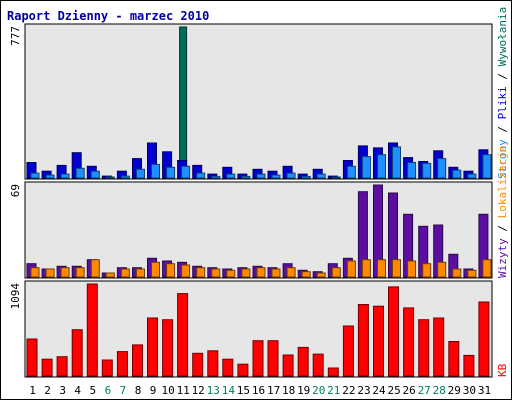 This screenshot has height=401, width=512. I want to click on x-tick-label-29: 29, so click(454, 390).